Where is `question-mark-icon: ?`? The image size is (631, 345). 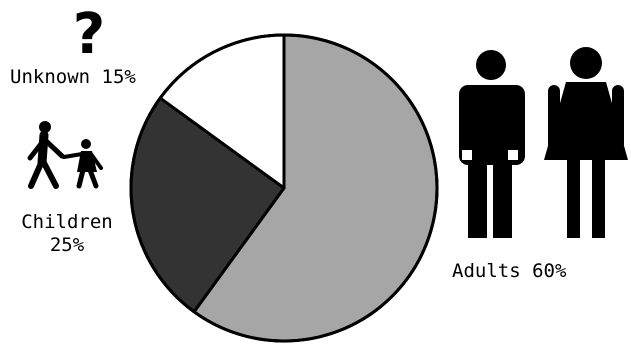 question-mark-icon: ? is located at coordinates (89, 34).